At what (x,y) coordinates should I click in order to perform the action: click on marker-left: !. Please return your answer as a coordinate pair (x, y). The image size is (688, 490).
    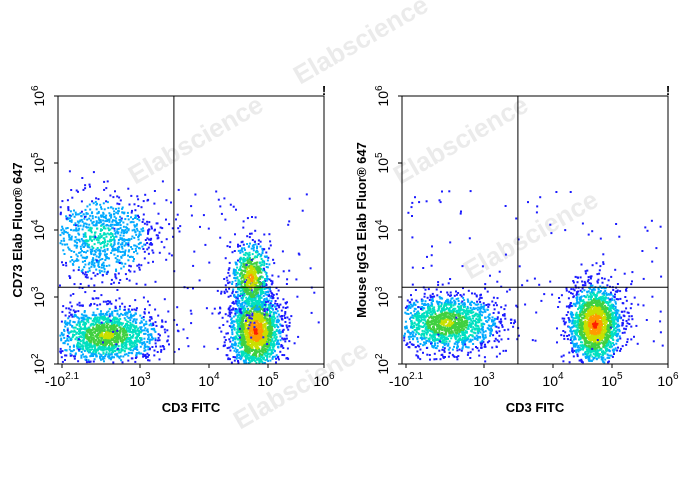
    Looking at the image, I should click on (324, 90).